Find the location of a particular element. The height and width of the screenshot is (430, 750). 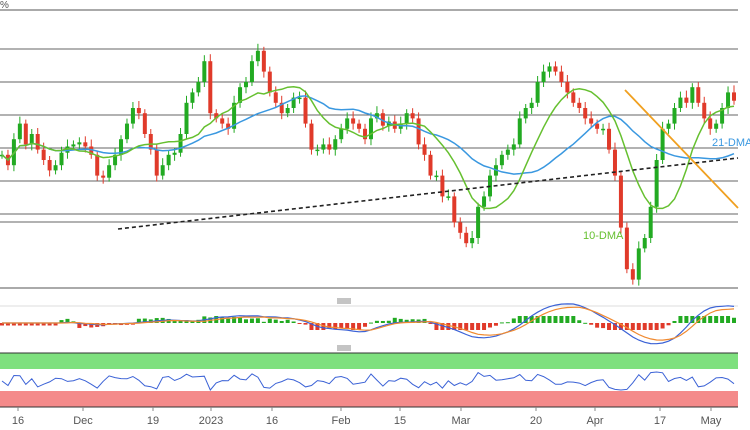

x-tick-label-6: 15 is located at coordinates (400, 421).